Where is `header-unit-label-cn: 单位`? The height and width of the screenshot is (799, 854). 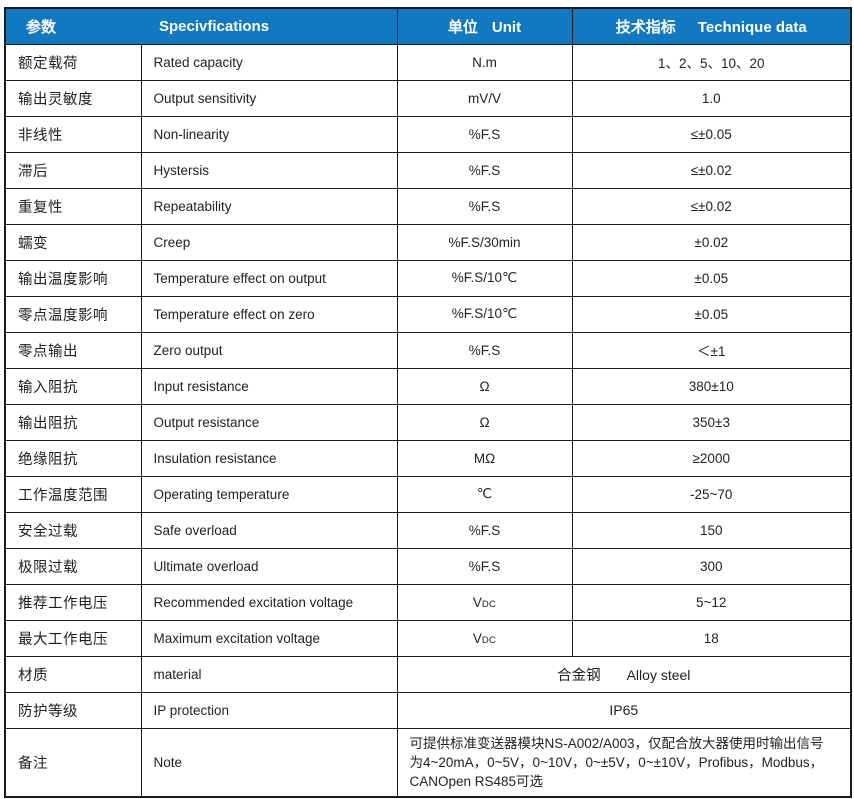 header-unit-label-cn: 单位 is located at coordinates (462, 27).